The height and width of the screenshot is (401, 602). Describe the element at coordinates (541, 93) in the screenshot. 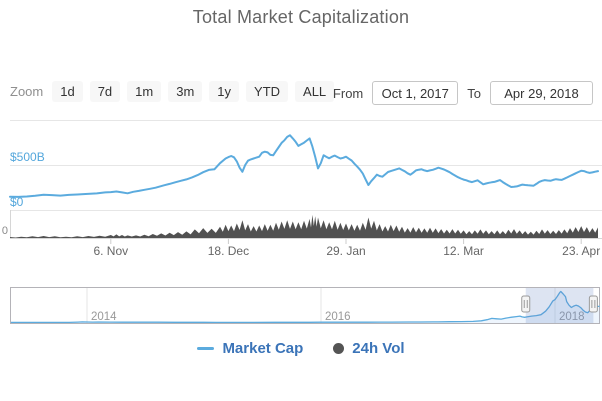

I see `to-date-input` at that location.